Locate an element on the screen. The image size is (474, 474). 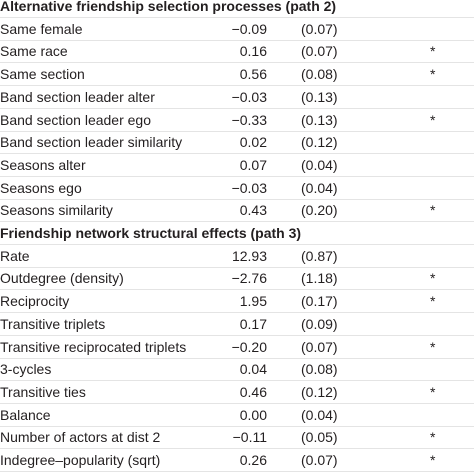
estimate: 0.16 is located at coordinates (253, 51).